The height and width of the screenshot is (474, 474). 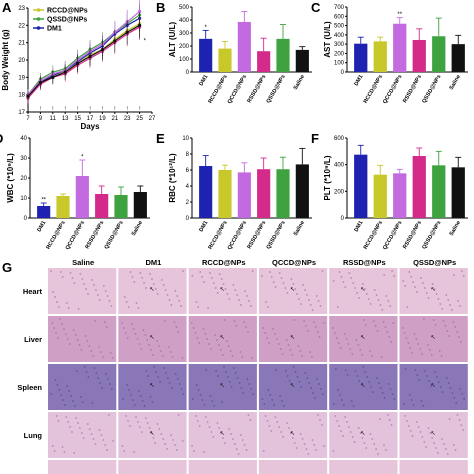 What do you see at coordinates (5, 60) in the screenshot?
I see `y-axis-label: Body Weight (g)` at bounding box center [5, 60].